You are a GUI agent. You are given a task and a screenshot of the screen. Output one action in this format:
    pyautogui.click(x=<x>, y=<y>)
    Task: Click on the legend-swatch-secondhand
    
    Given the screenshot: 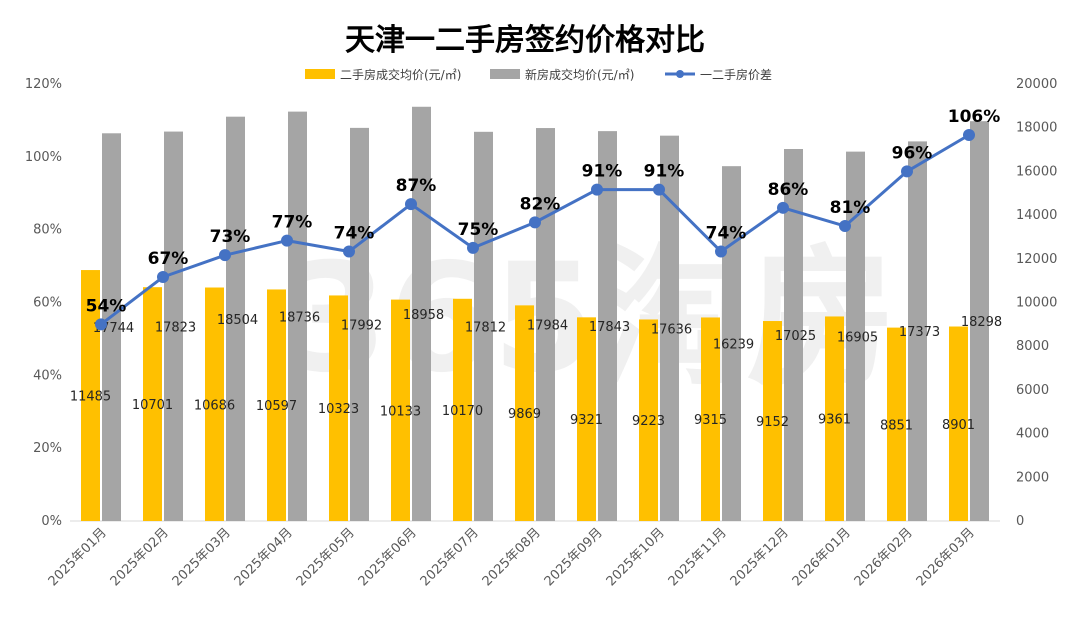 What is the action you would take?
    pyautogui.click(x=320, y=74)
    